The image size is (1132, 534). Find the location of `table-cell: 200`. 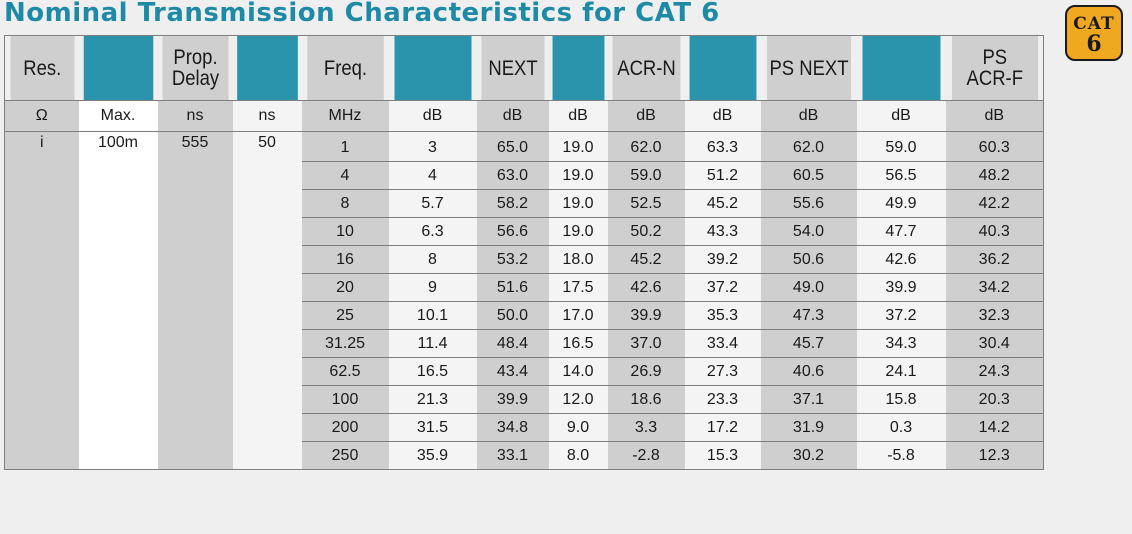

table-cell: 200 is located at coordinates (345, 427).